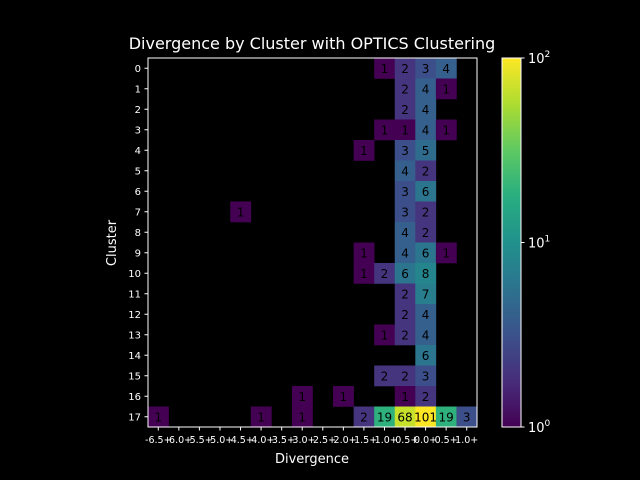 Image resolution: width=640 pixels, height=480 pixels. Describe the element at coordinates (220, 440) in the screenshot. I see `x-tick-label: -5.0+` at that location.